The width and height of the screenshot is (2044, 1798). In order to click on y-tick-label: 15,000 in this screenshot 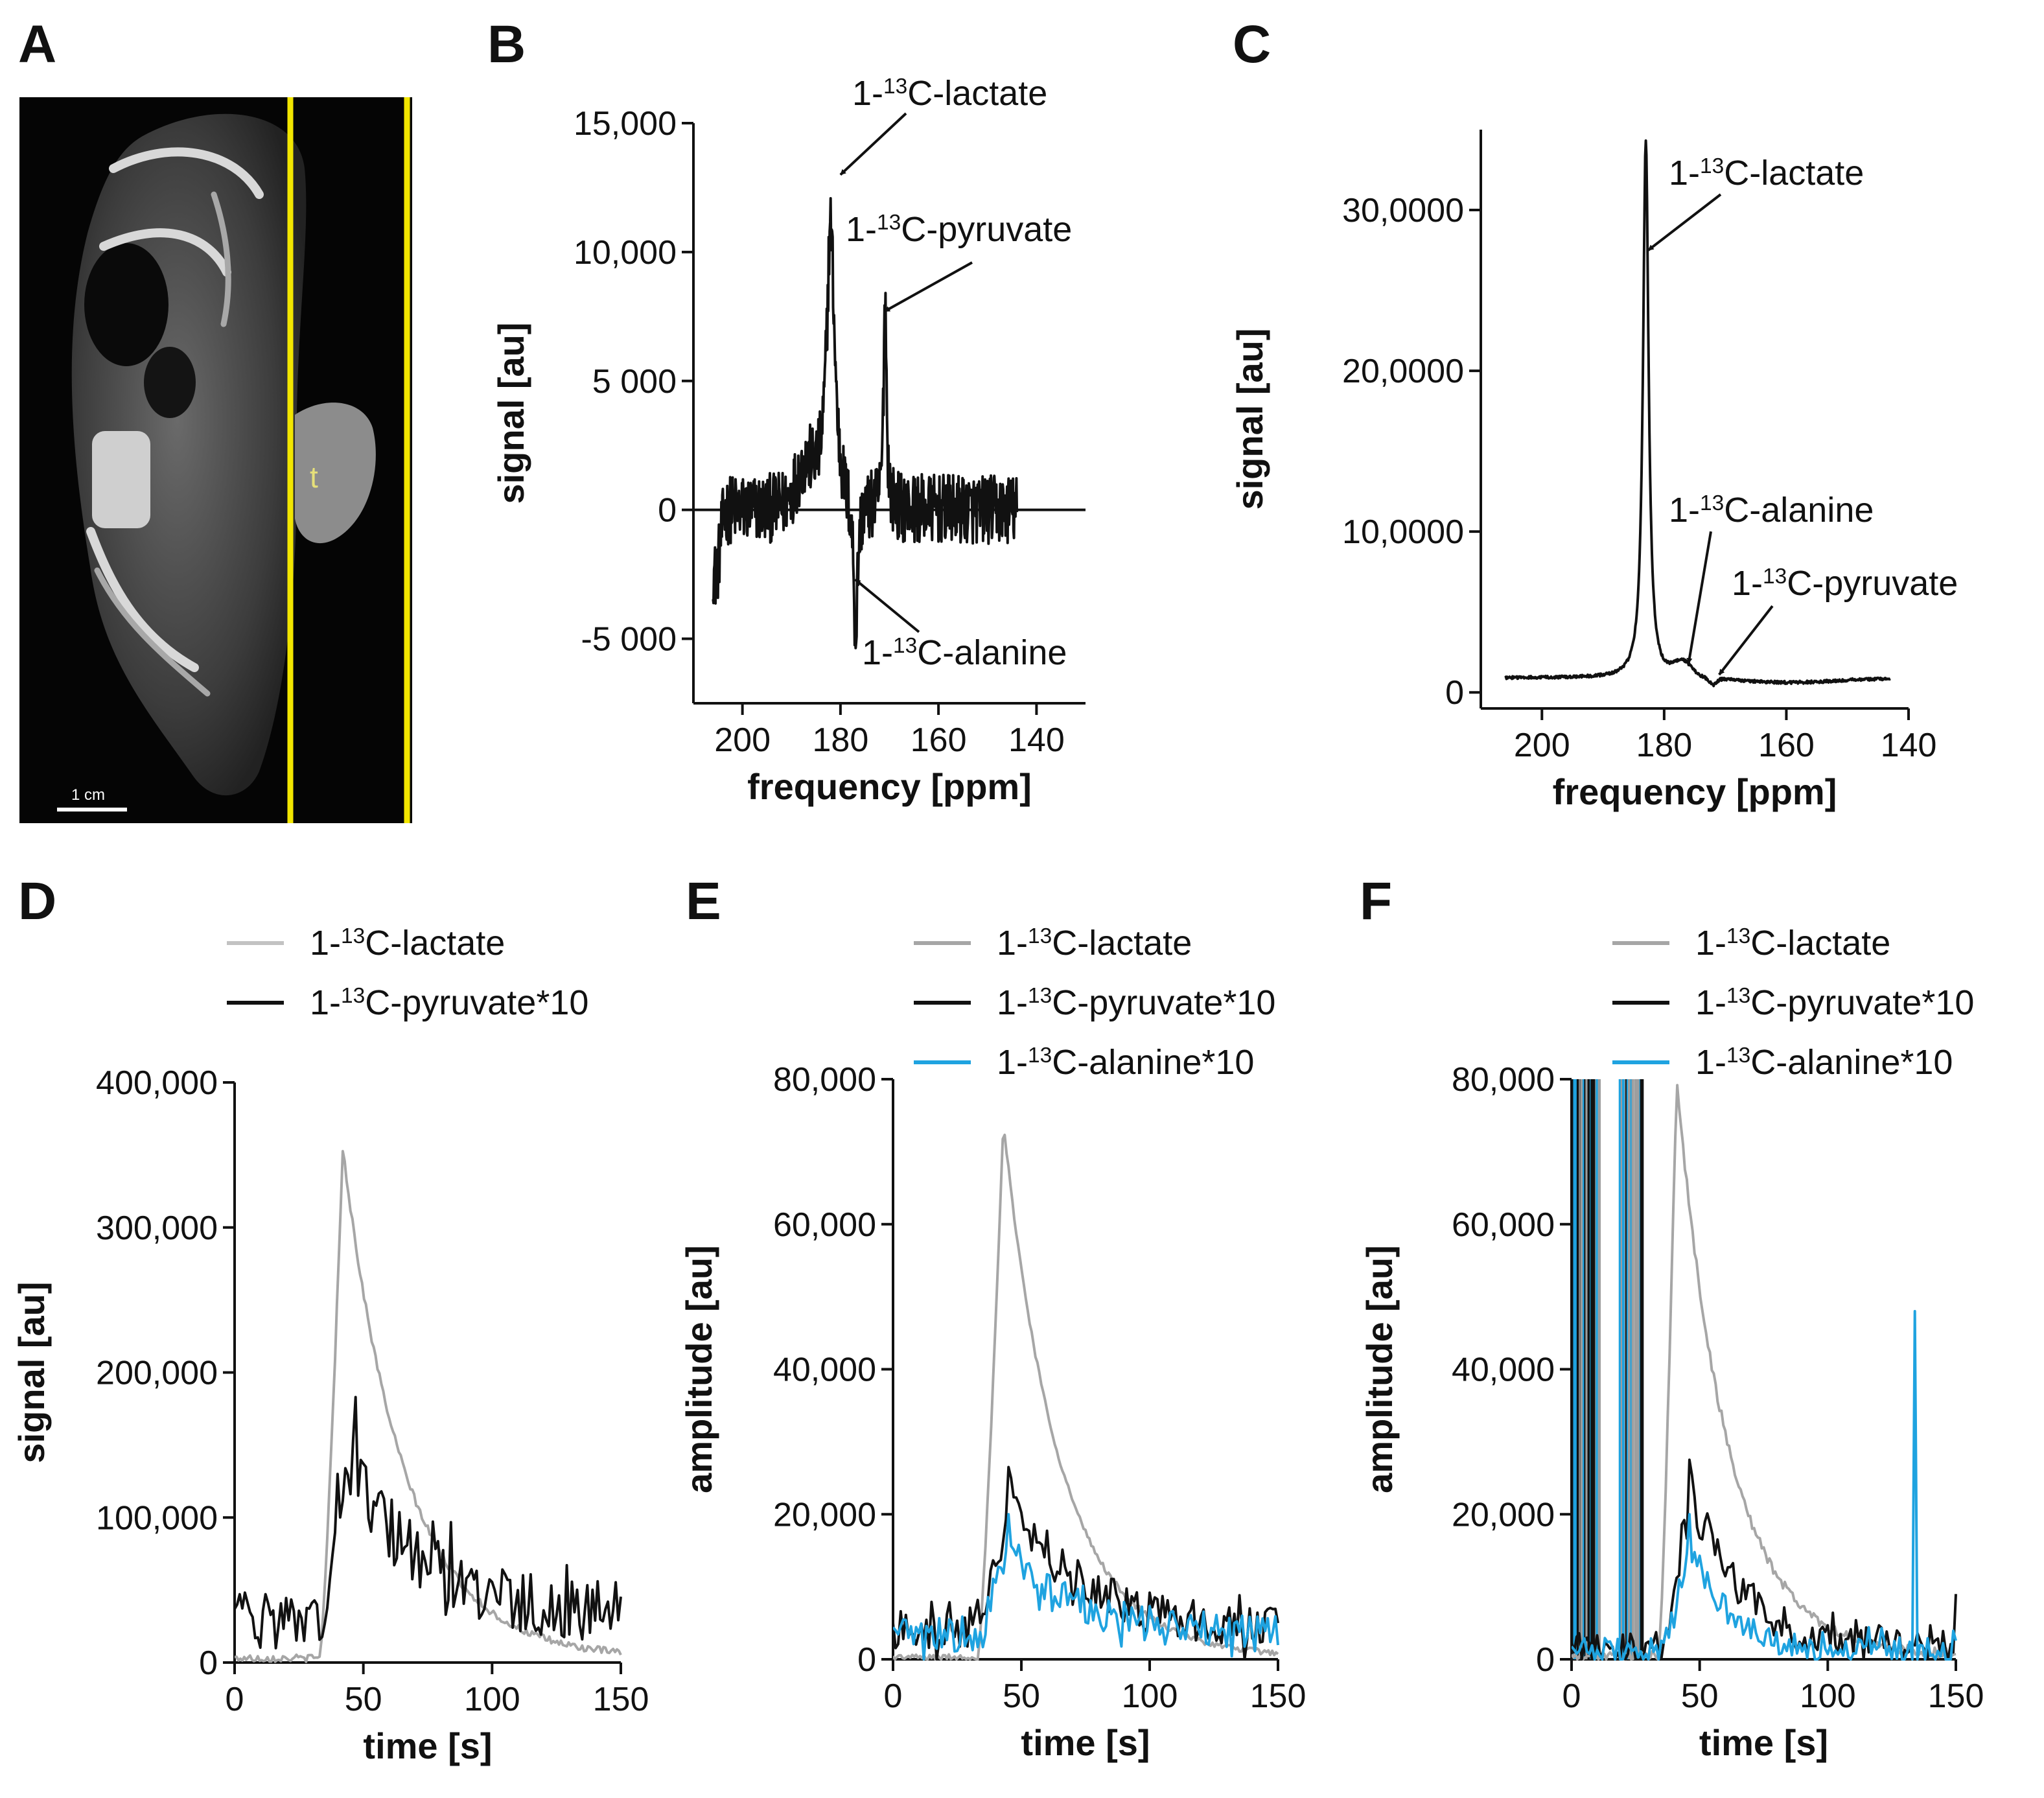, I will do `click(626, 124)`.